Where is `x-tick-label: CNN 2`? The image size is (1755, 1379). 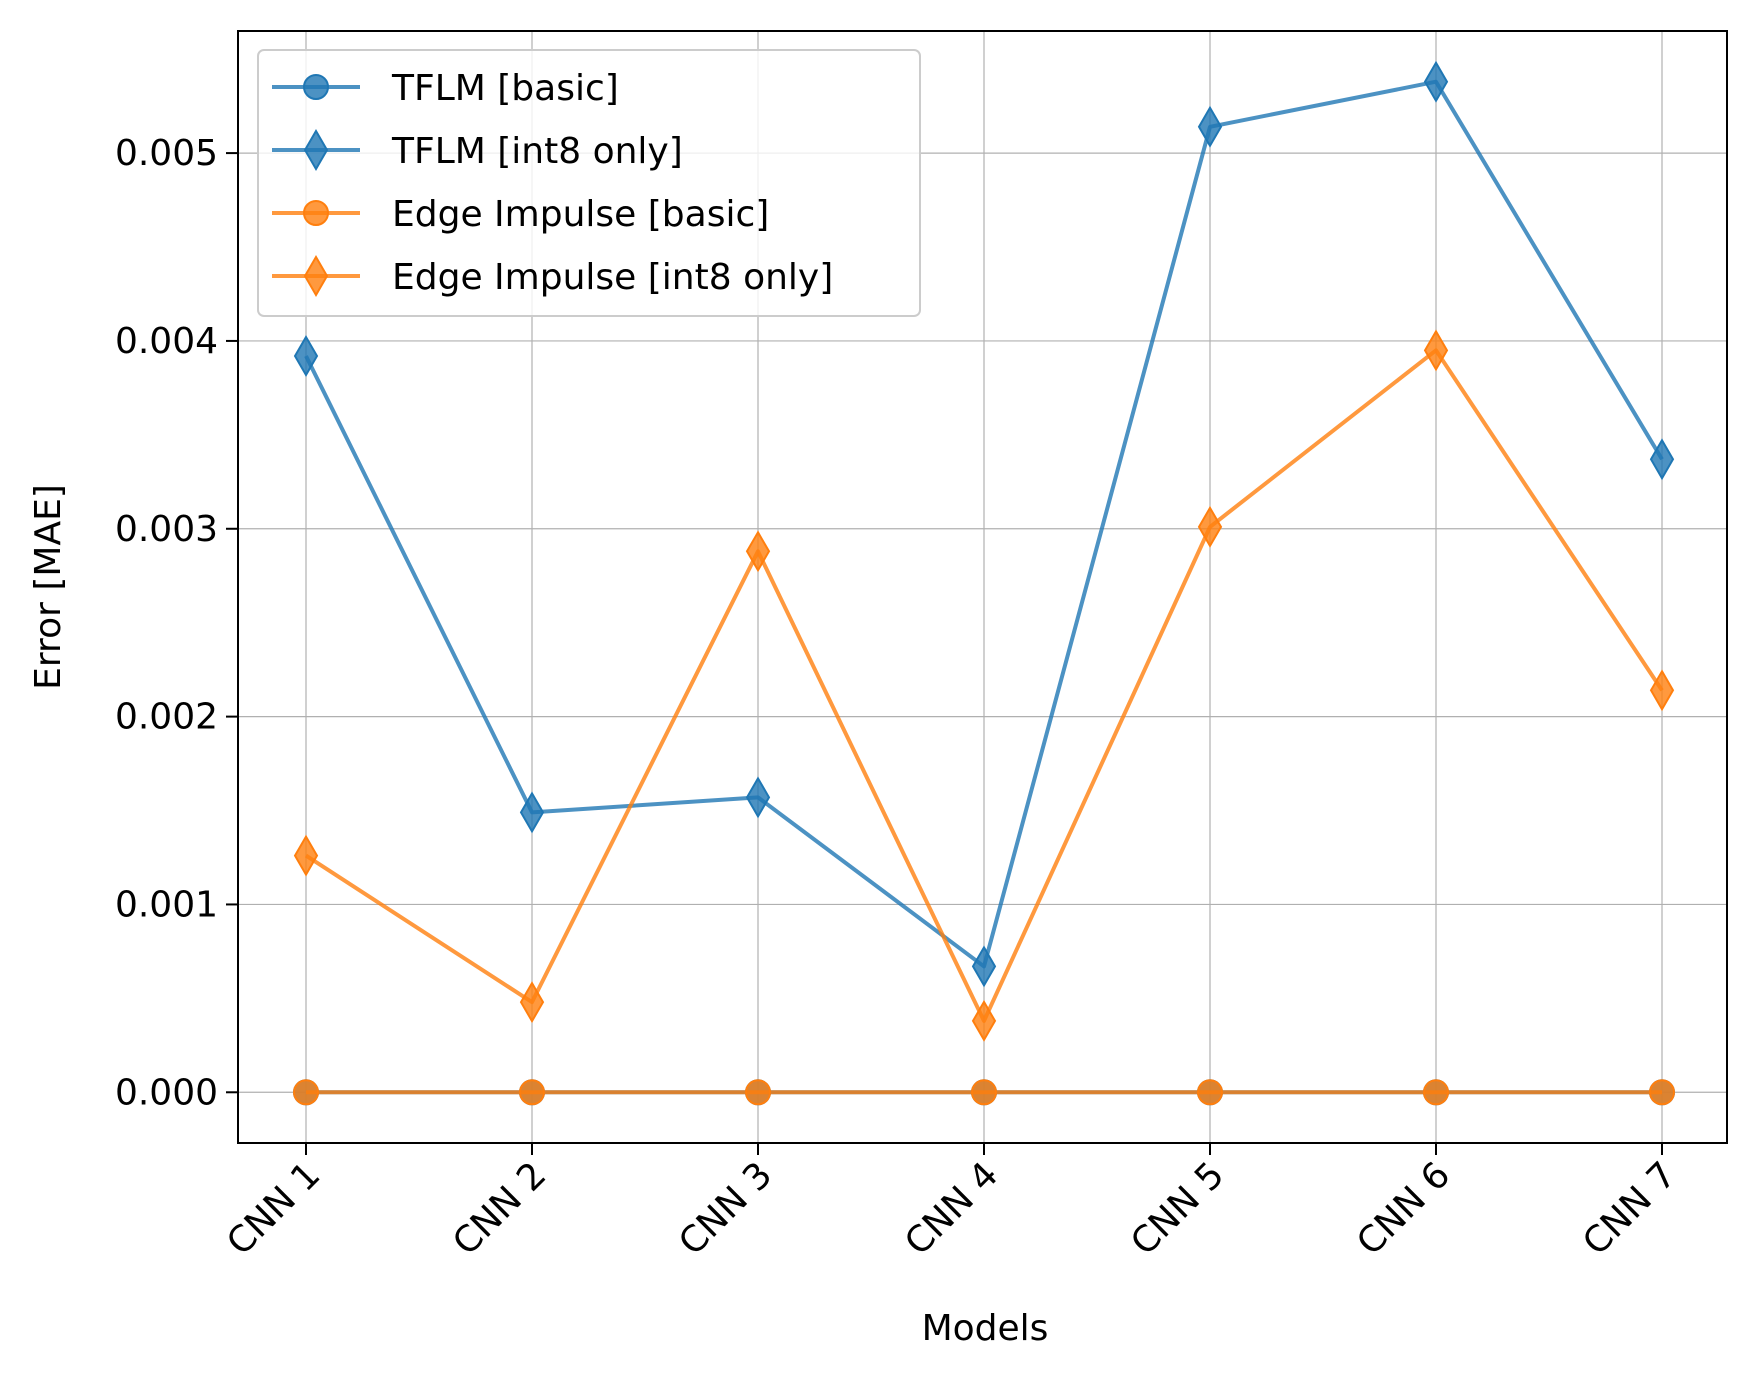 x-tick-label: CNN 2 is located at coordinates (499, 1208).